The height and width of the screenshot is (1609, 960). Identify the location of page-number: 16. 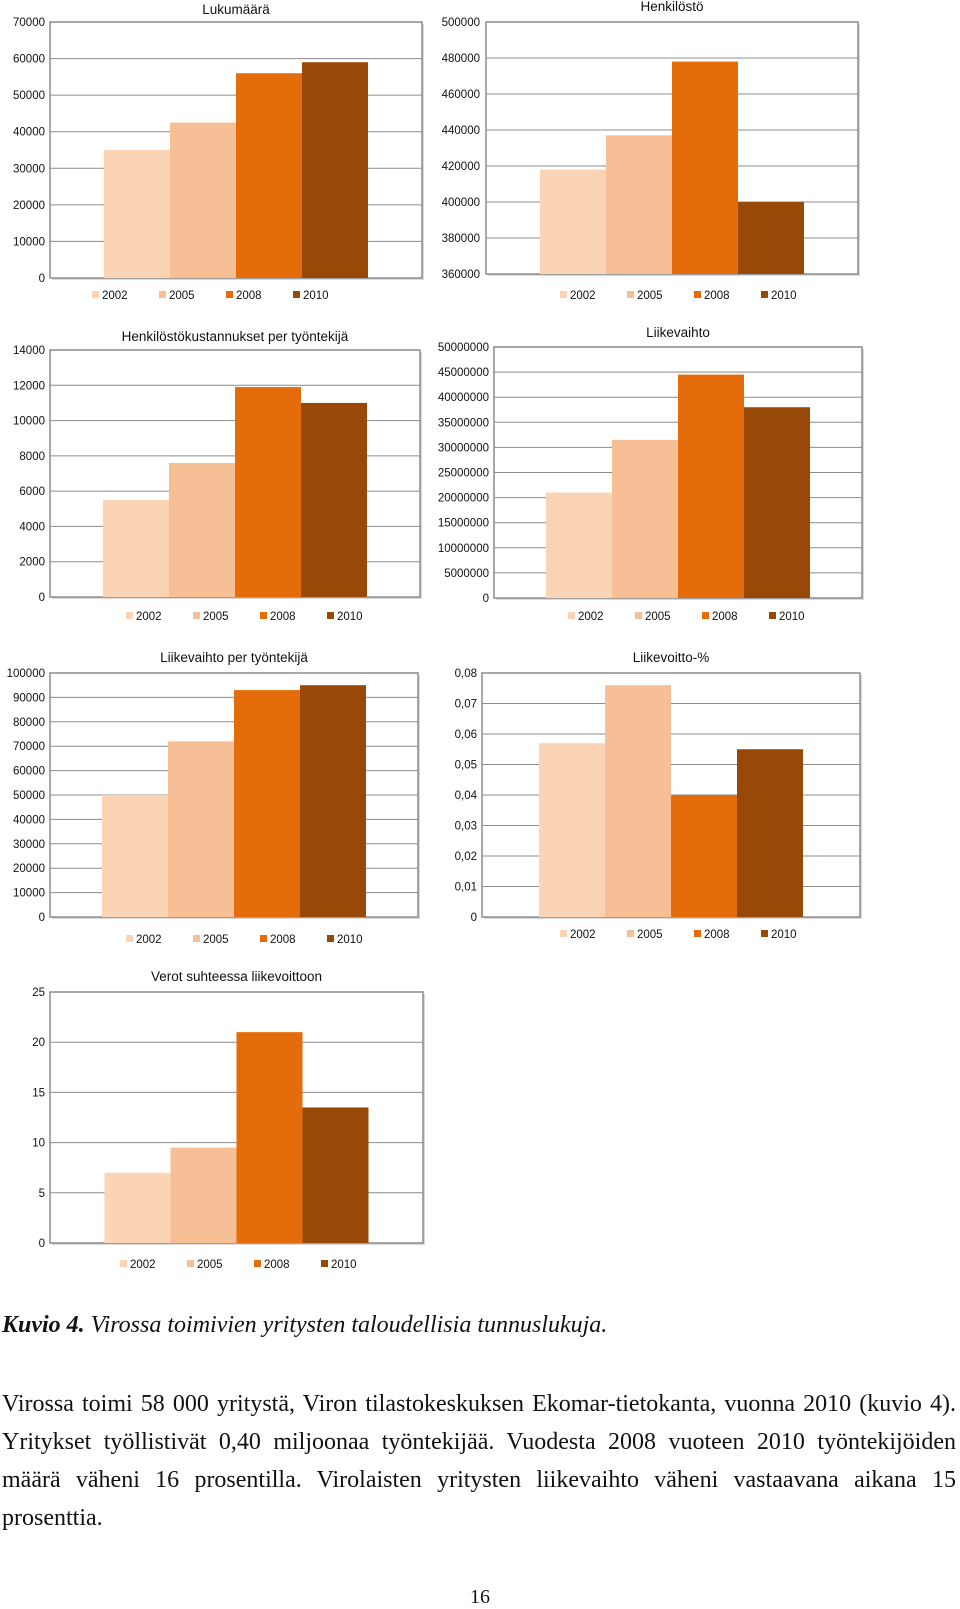
(480, 1597).